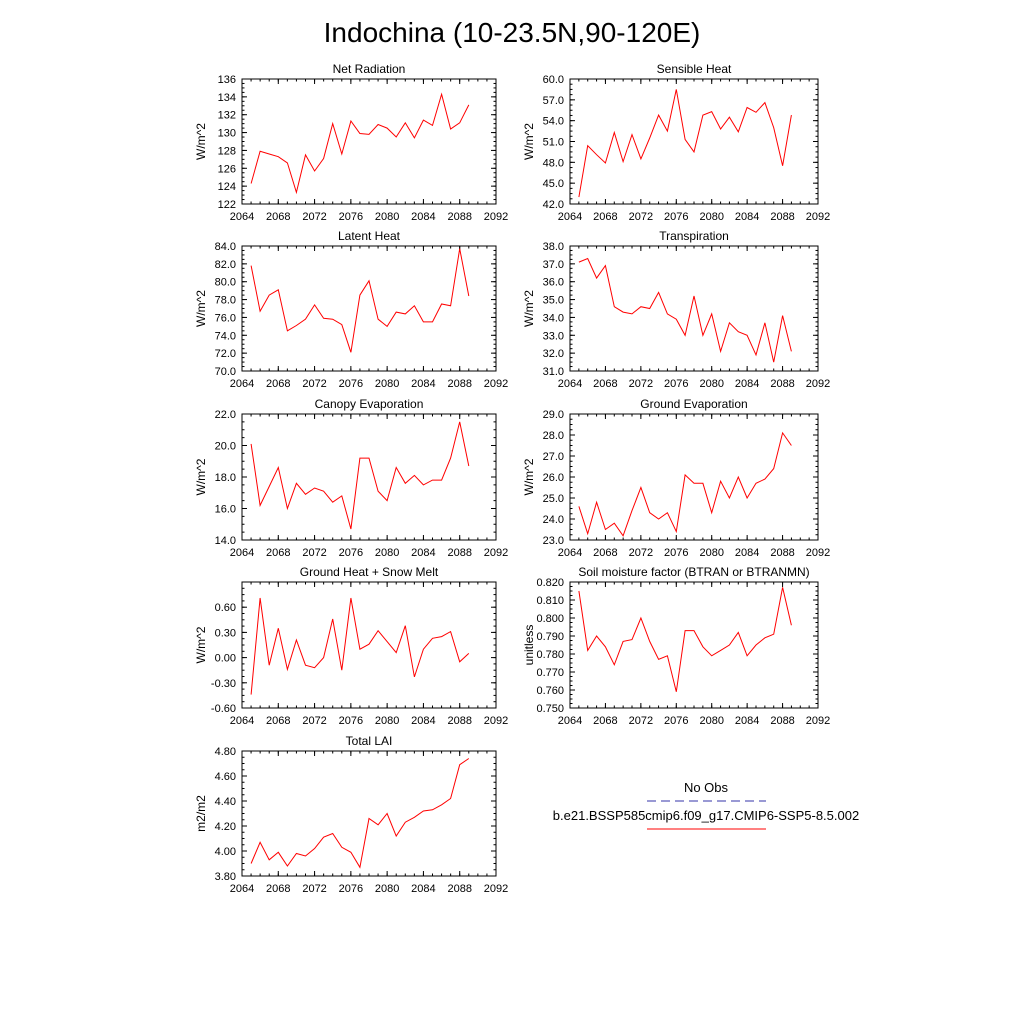  What do you see at coordinates (227, 98) in the screenshot?
I see `y-tick-label: 134` at bounding box center [227, 98].